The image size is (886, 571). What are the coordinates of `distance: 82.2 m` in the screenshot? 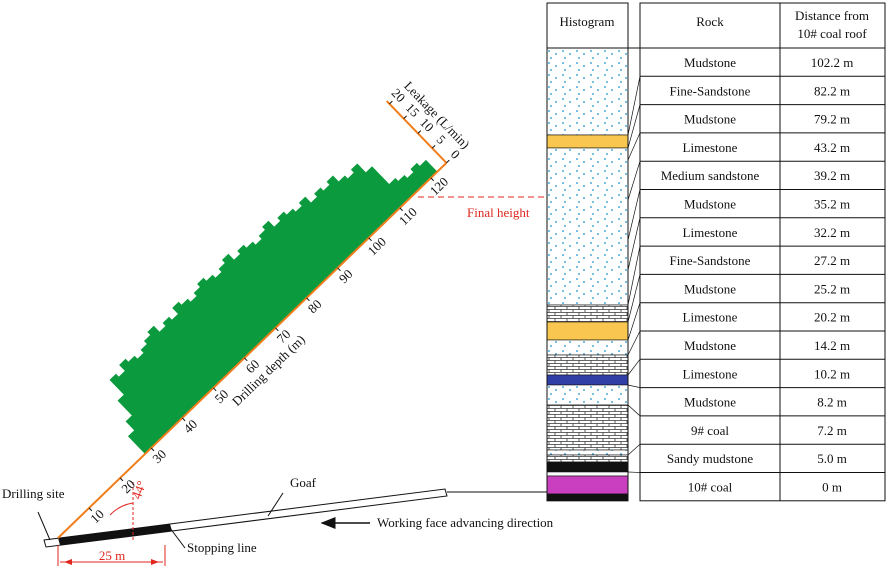 It's located at (832, 90).